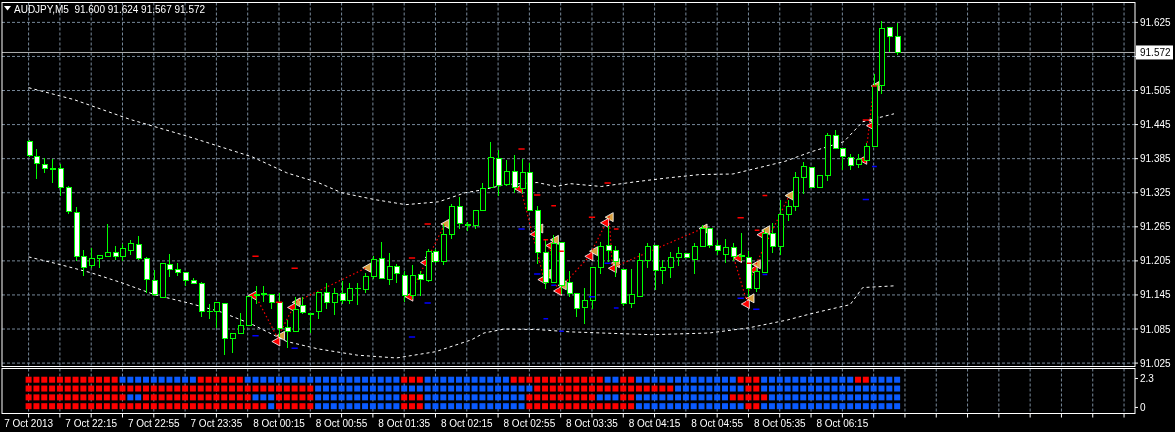  What do you see at coordinates (1156, 22) in the screenshot?
I see `y-tick-label: 91.625` at bounding box center [1156, 22].